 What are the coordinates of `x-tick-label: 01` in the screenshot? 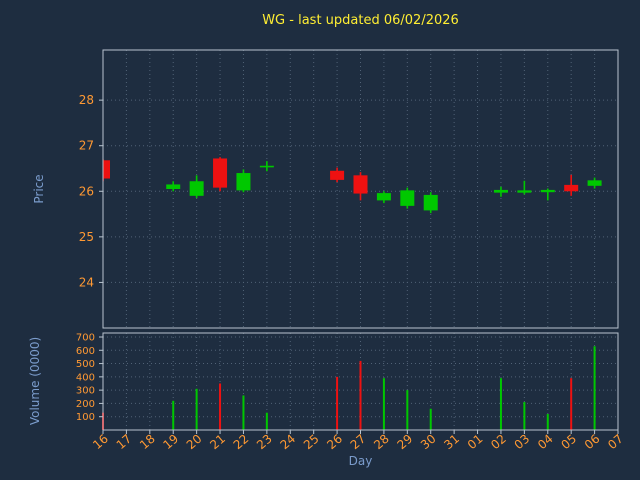 It's located at (475, 442).